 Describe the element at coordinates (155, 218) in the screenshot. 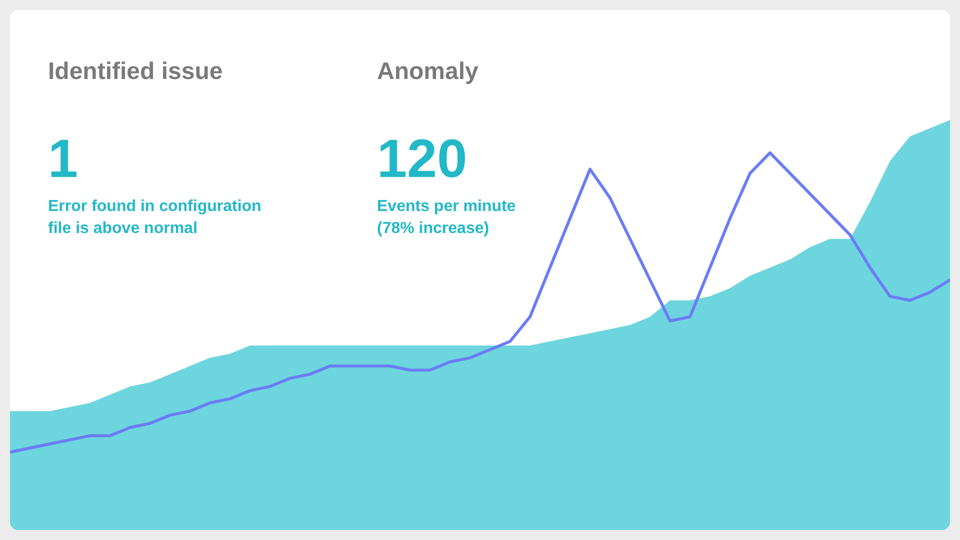

I see `annotation: Error found in configuration file is above normal` at that location.